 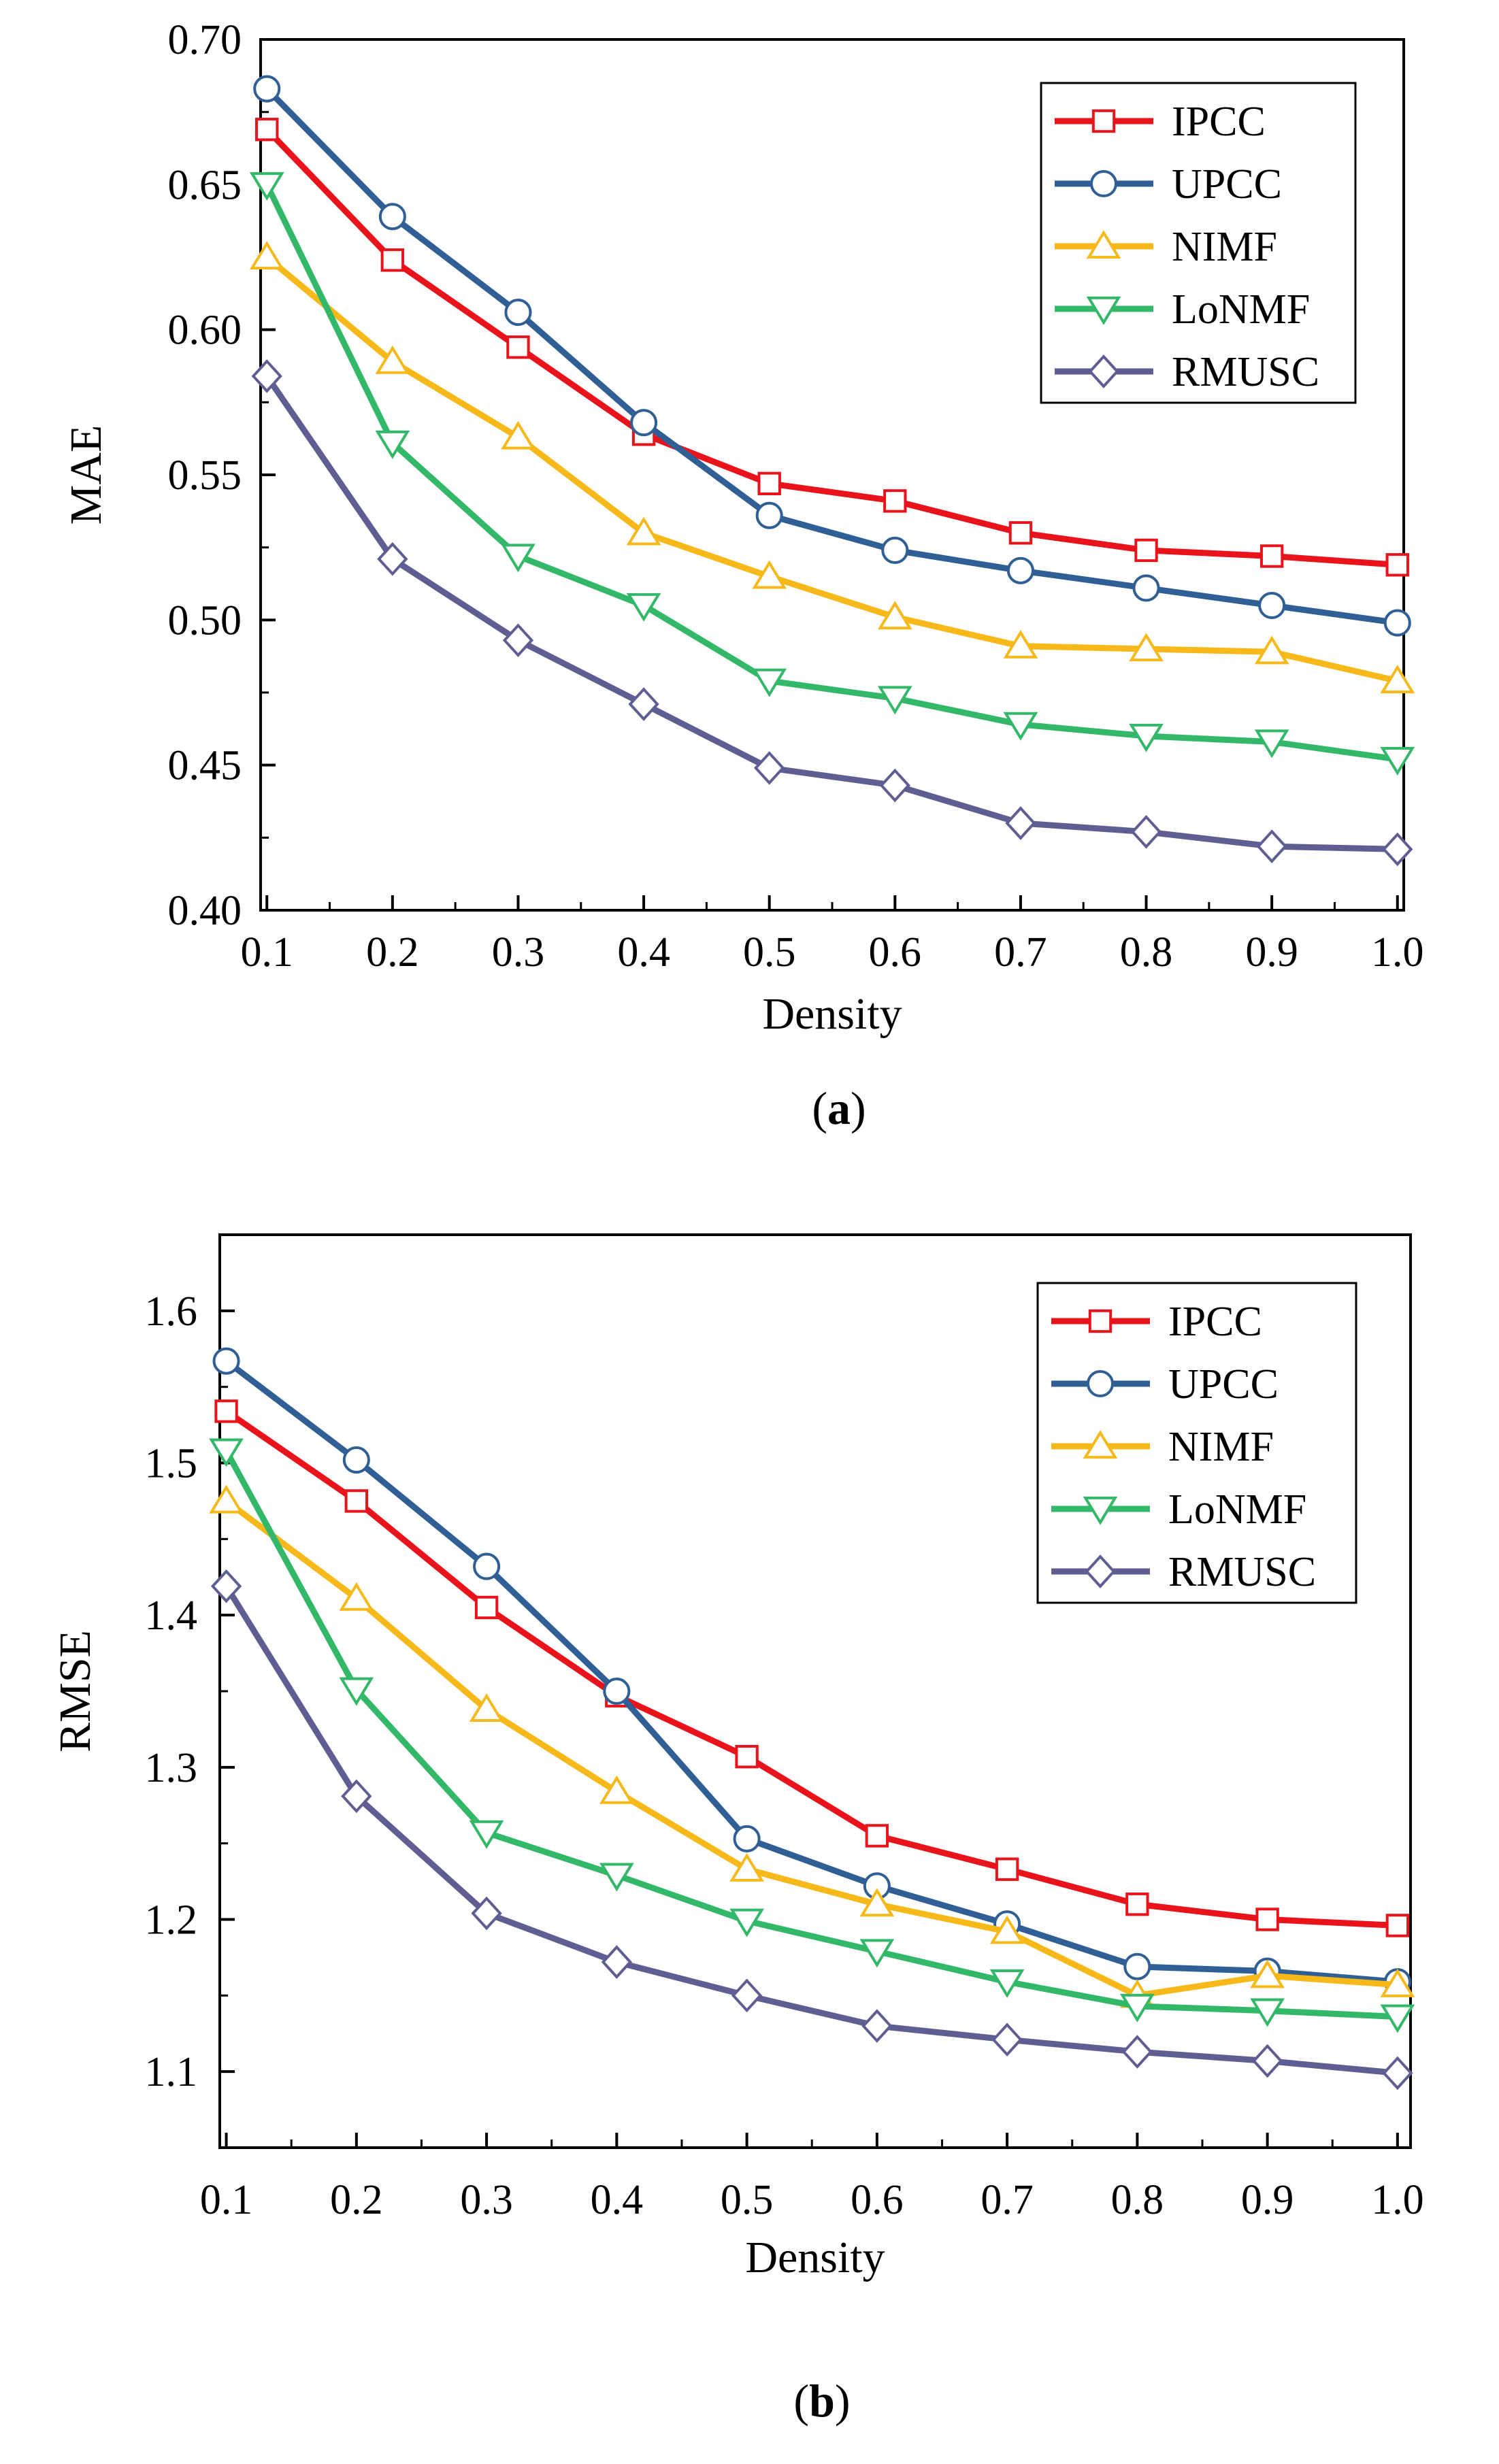 I want to click on y-axis-title: MAE, so click(x=86, y=475).